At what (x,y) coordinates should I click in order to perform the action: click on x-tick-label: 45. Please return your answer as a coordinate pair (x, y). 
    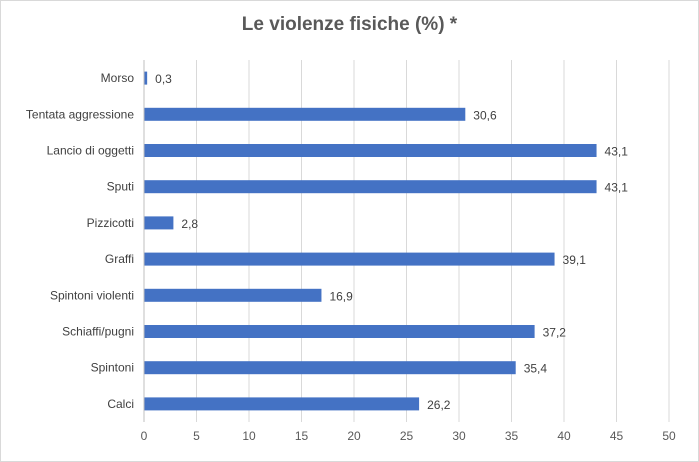
    Looking at the image, I should click on (617, 436).